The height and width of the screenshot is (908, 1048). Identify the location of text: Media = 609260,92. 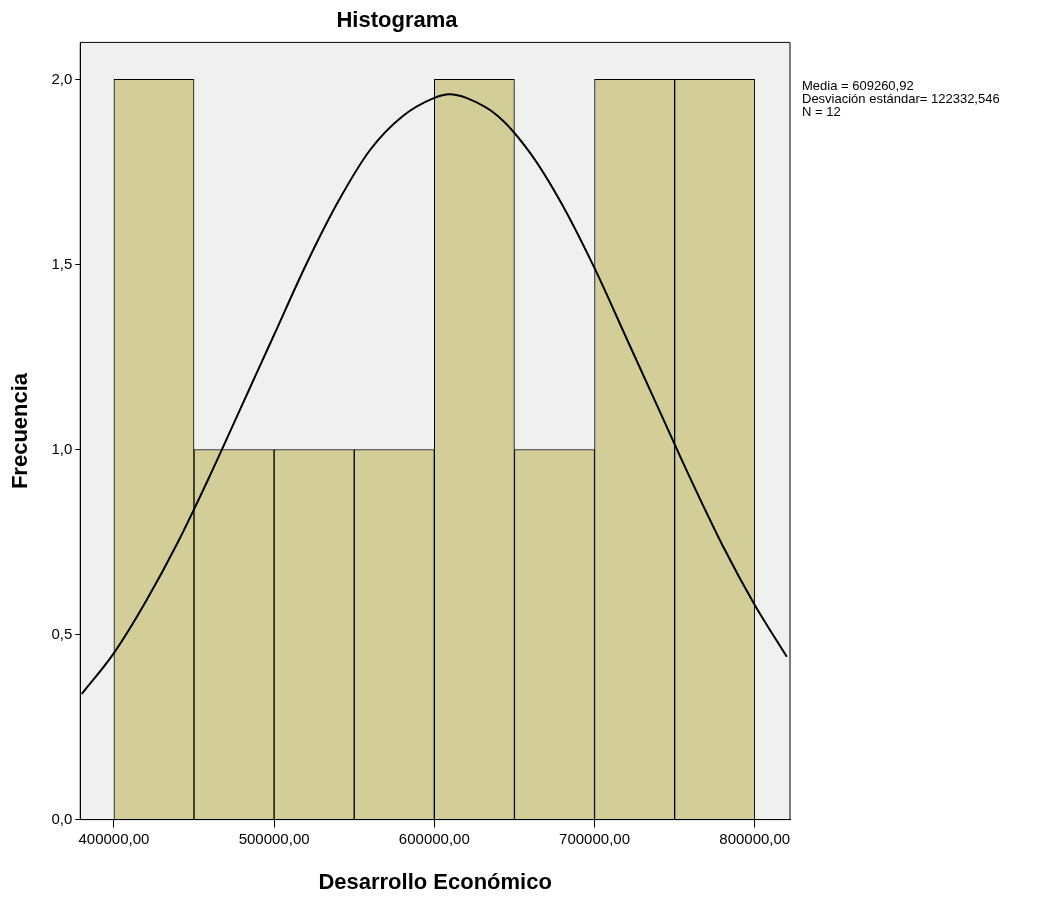
(858, 86).